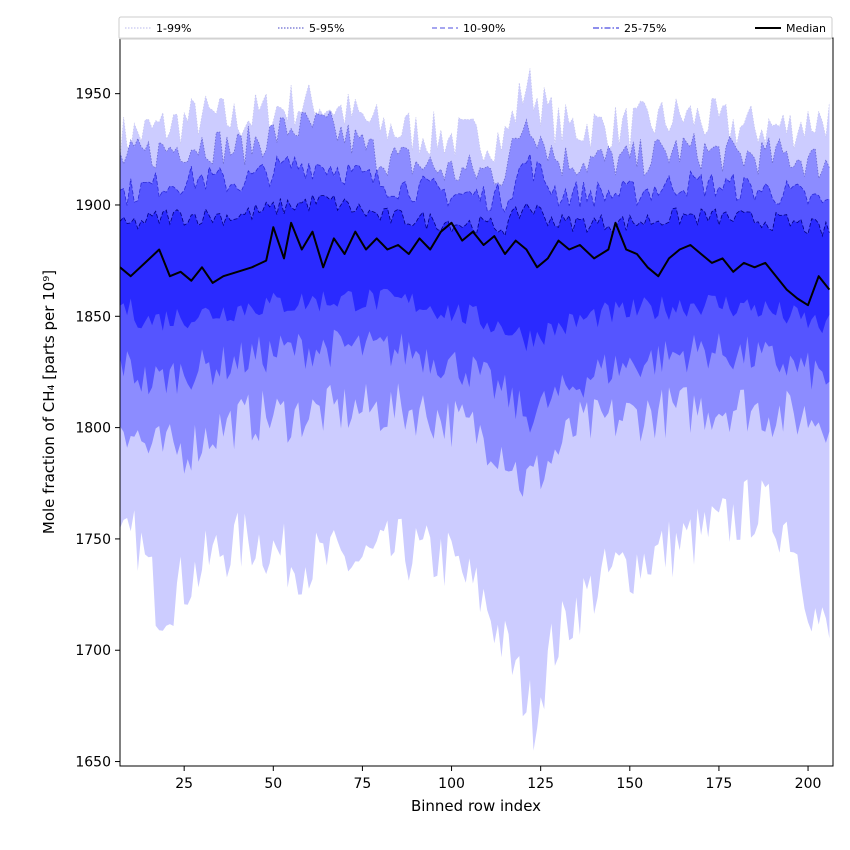 The width and height of the screenshot is (850, 850). I want to click on band-1-99%-upper-line, so click(475, 116).